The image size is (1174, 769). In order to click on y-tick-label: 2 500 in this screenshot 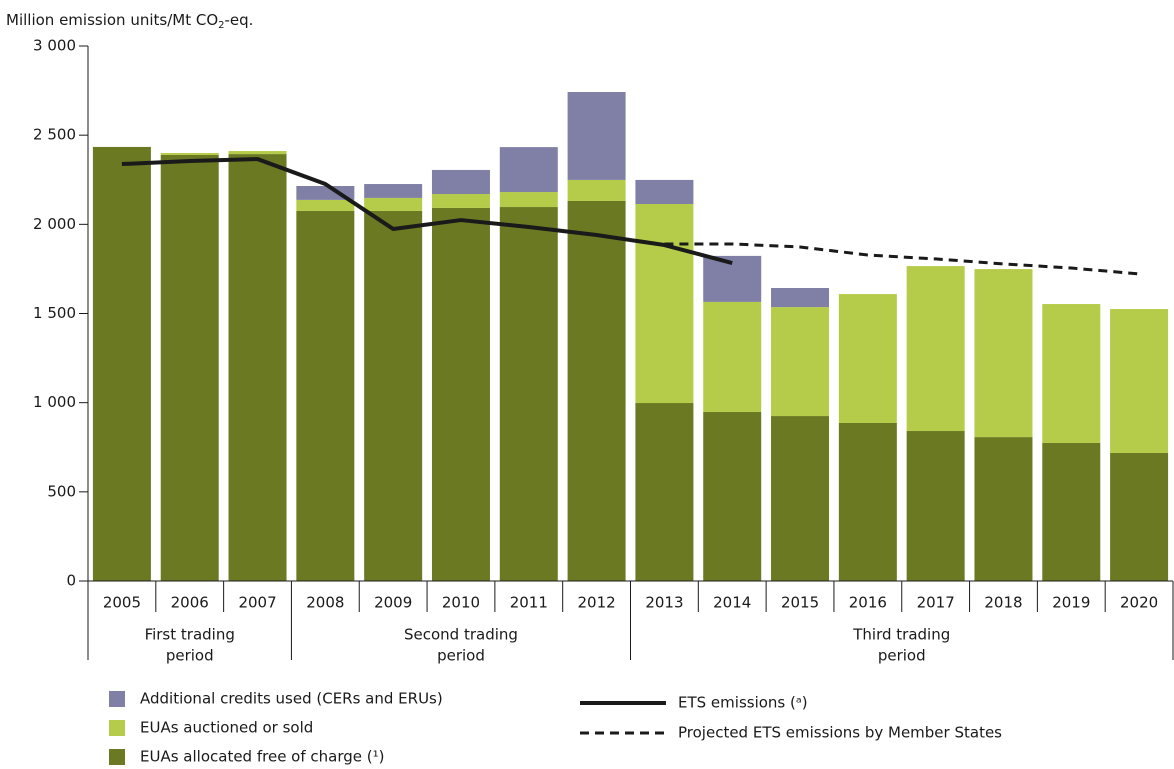, I will do `click(54, 135)`.